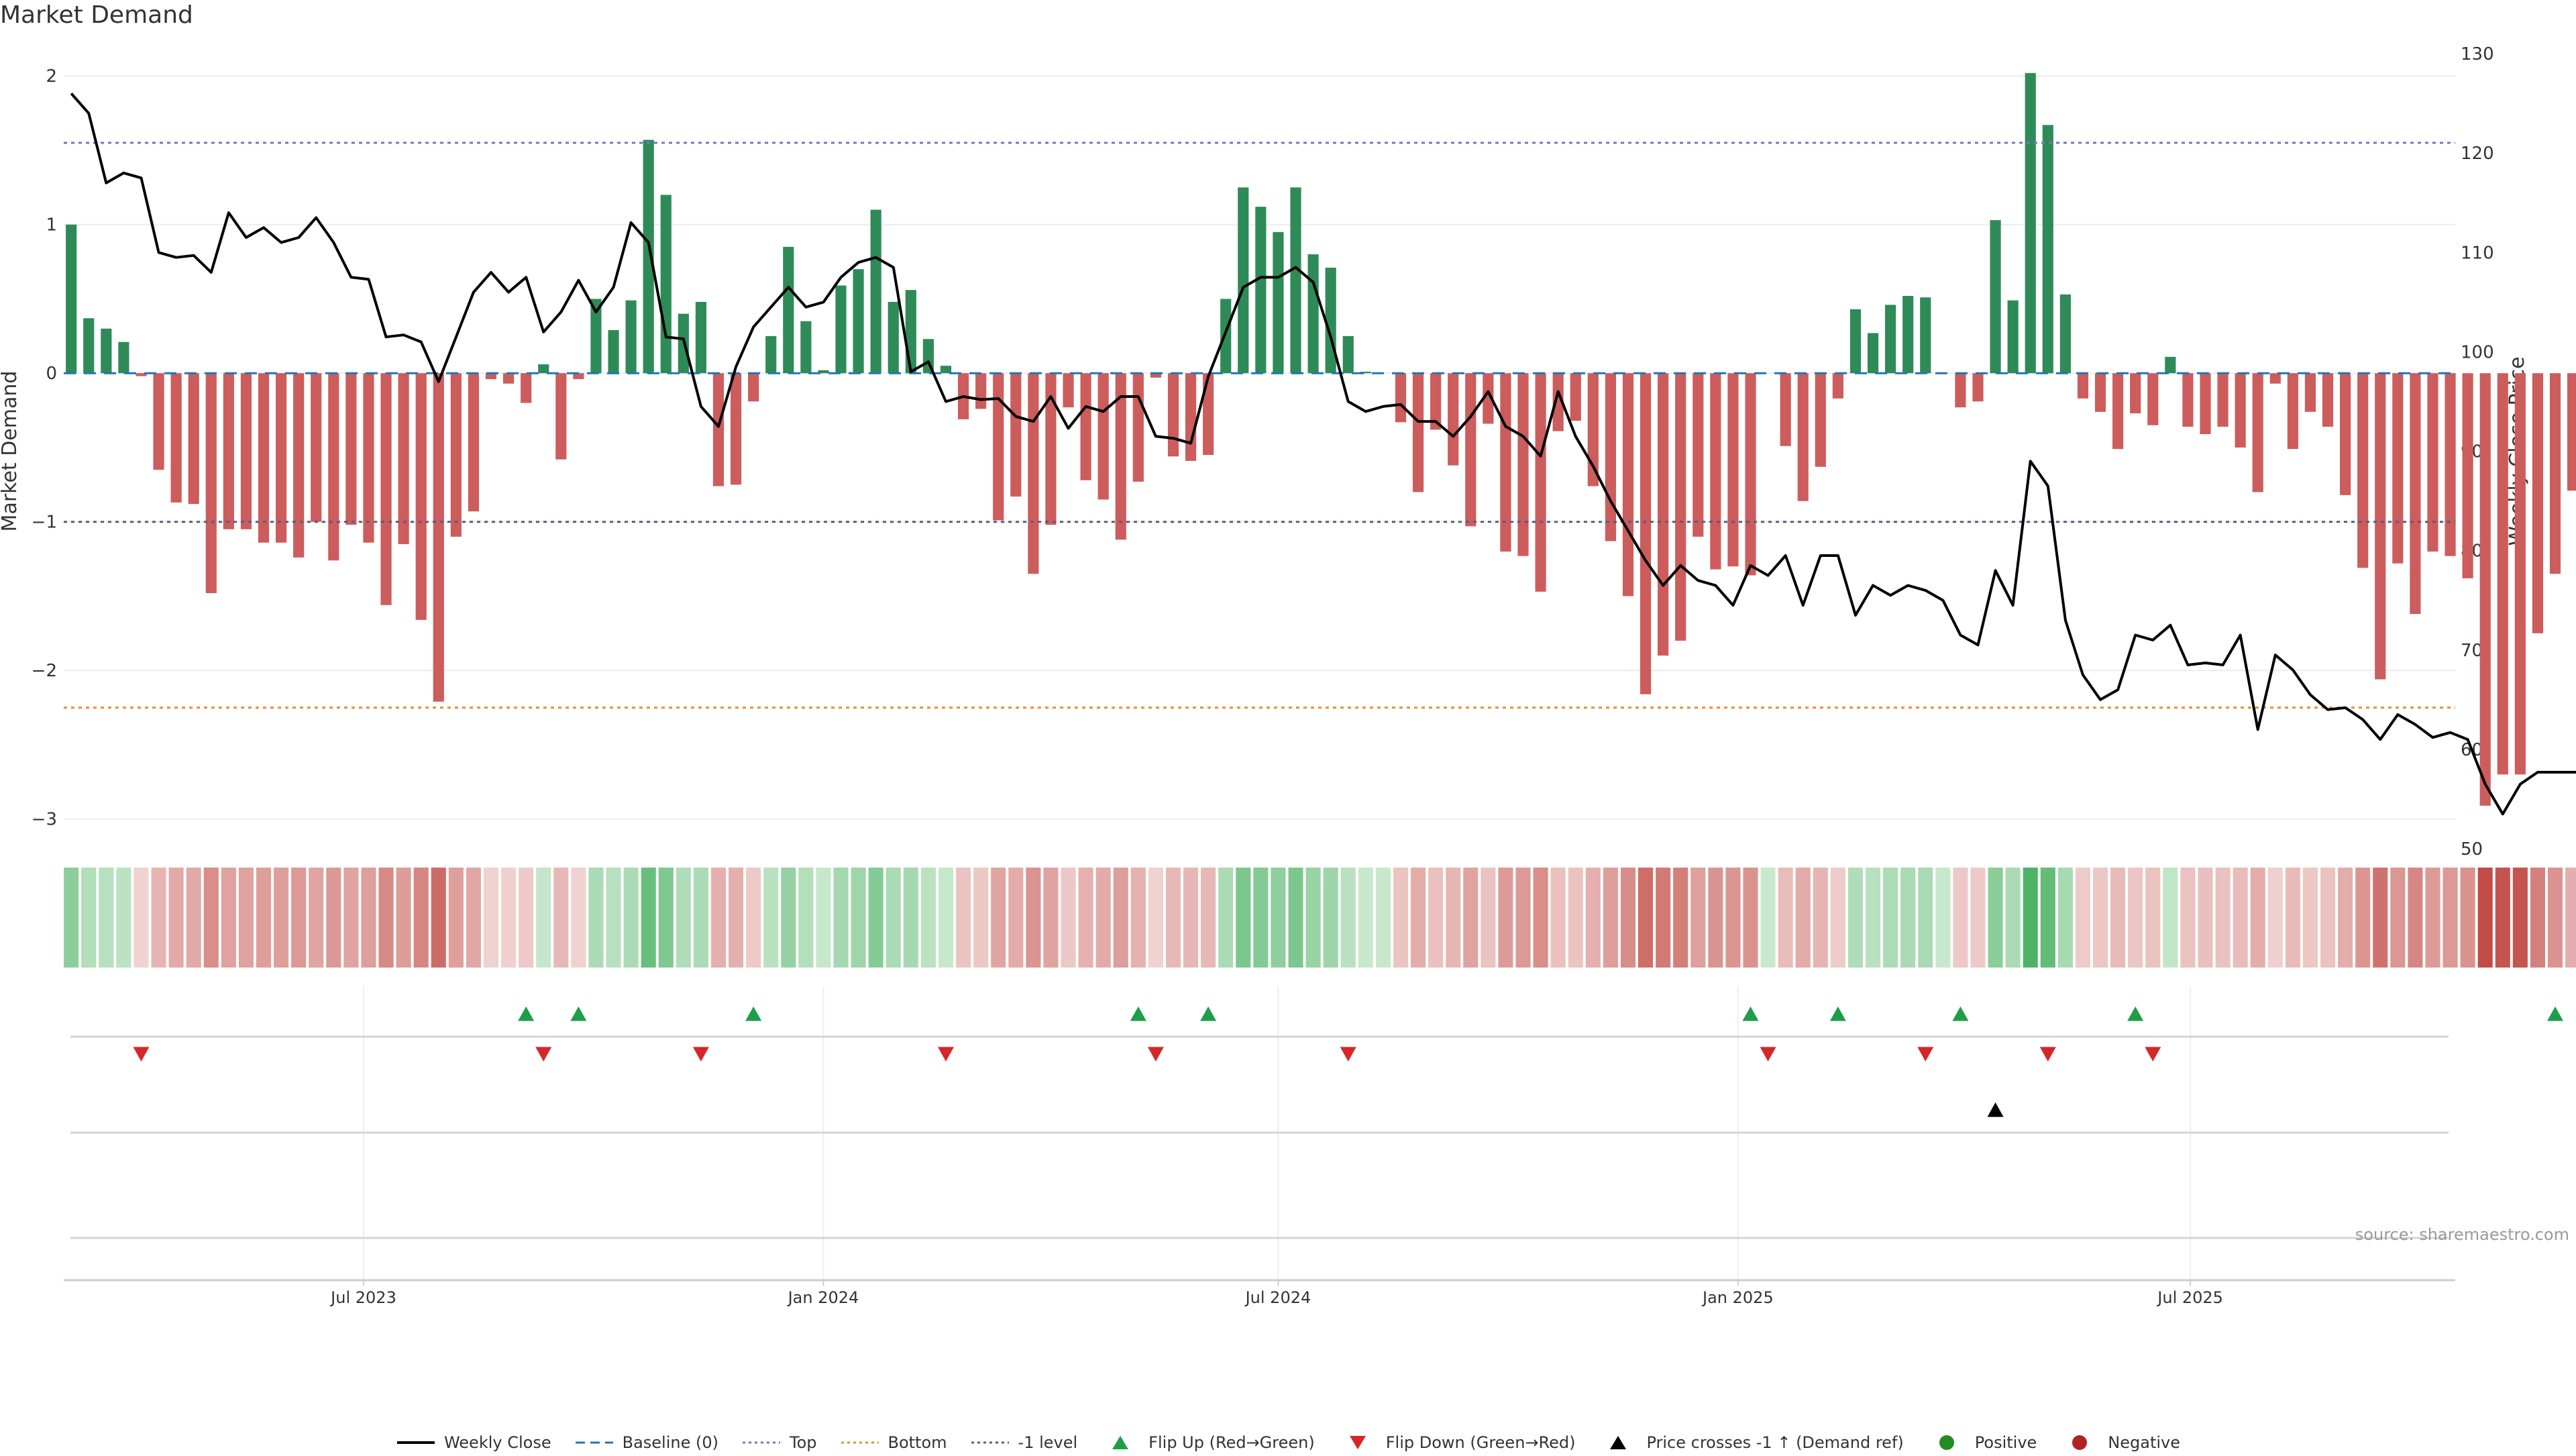 The width and height of the screenshot is (2576, 1456). Describe the element at coordinates (2189, 1298) in the screenshot. I see `x-tick-label: Jul 2025` at that location.